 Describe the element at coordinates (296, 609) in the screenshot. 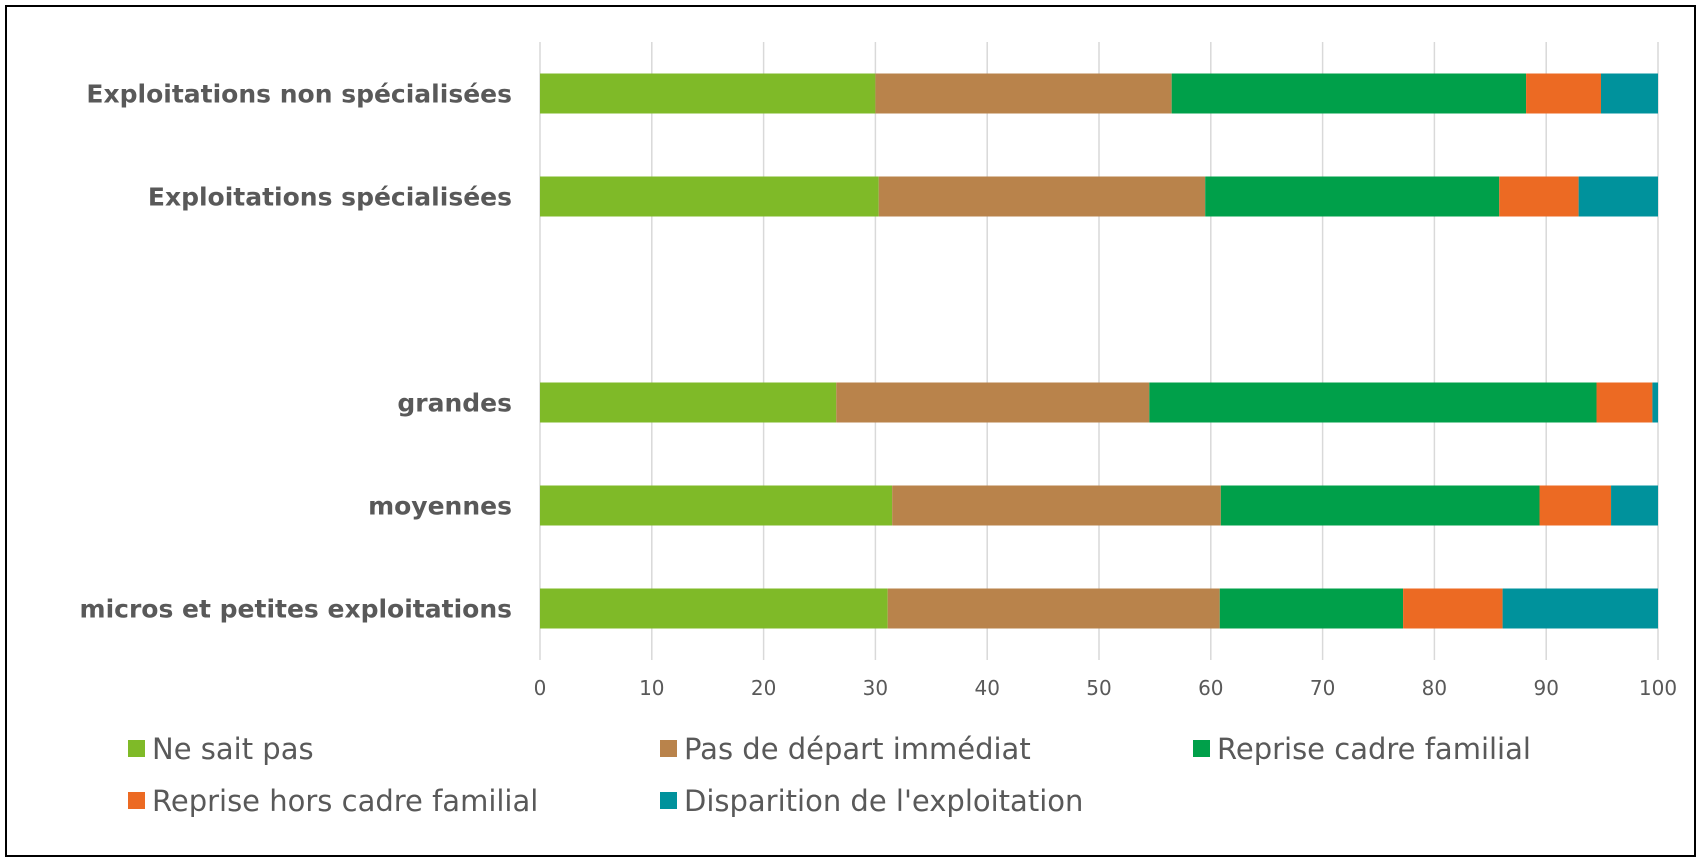

I see `category-label: micros et petites exploitations` at that location.